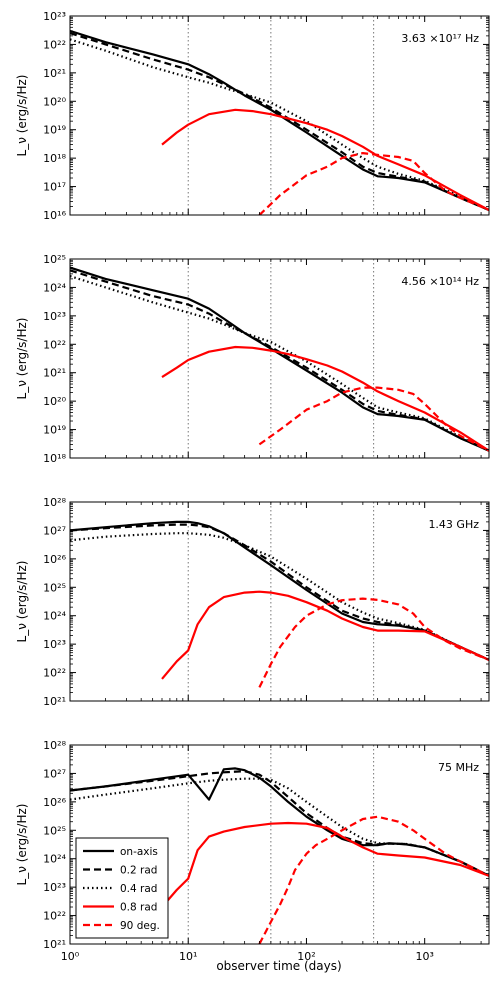  I want to click on frequency-label: 75 MHz, so click(458, 767).